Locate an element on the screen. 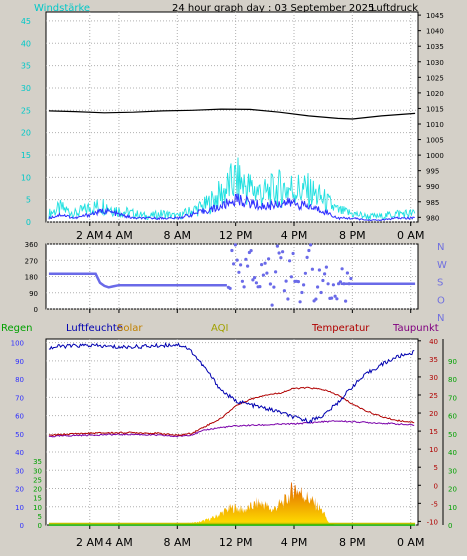 This screenshot has height=560, width=467. direction-tick-label: 270 is located at coordinates (31, 261).